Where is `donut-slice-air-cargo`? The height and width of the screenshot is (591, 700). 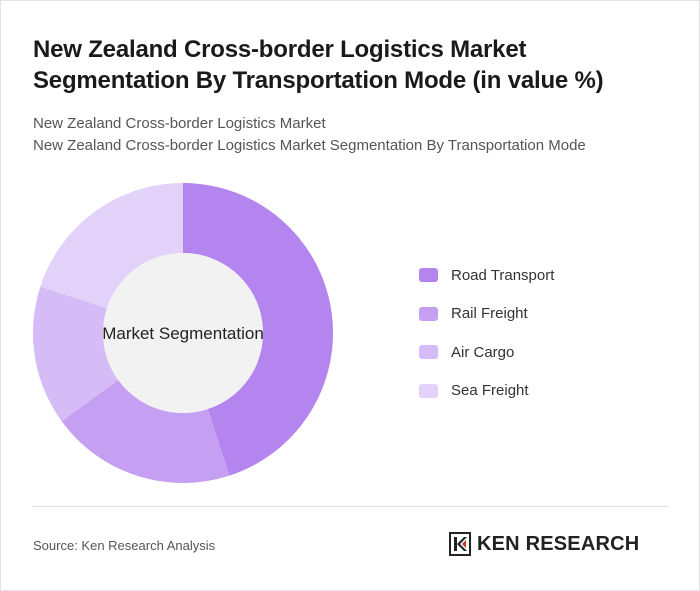
donut-slice-air-cargo is located at coordinates (76, 354).